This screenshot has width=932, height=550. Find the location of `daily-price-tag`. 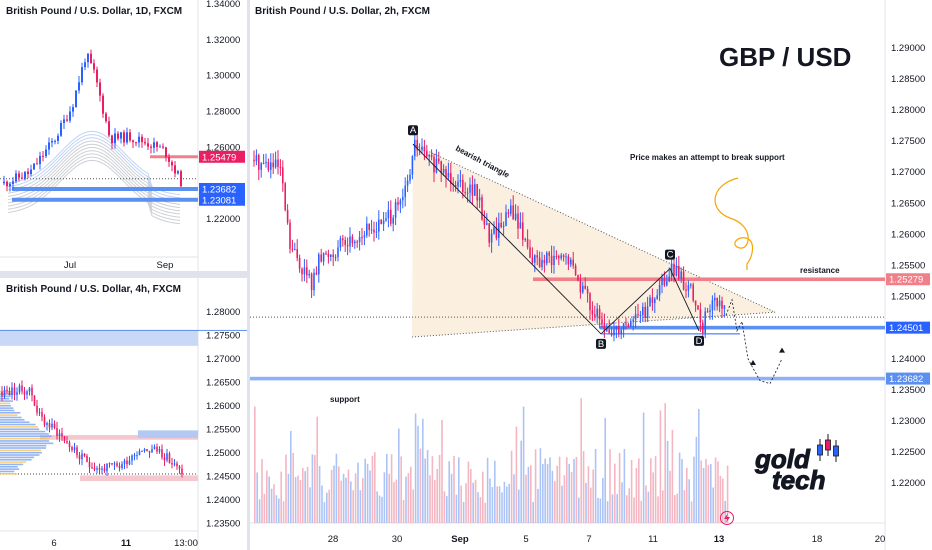

daily-price-tag is located at coordinates (222, 199).